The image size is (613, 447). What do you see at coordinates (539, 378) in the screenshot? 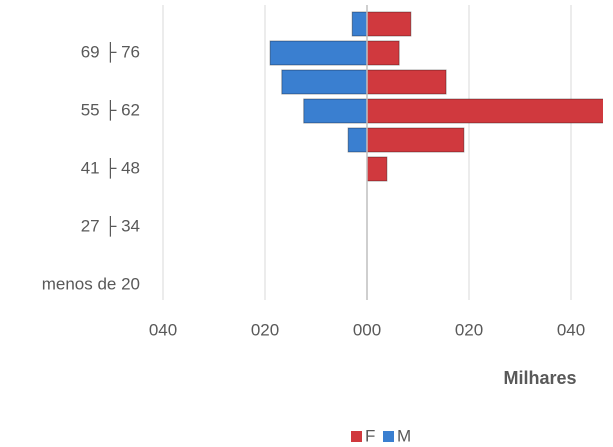
I see `x-axis-title: Milhares` at bounding box center [539, 378].